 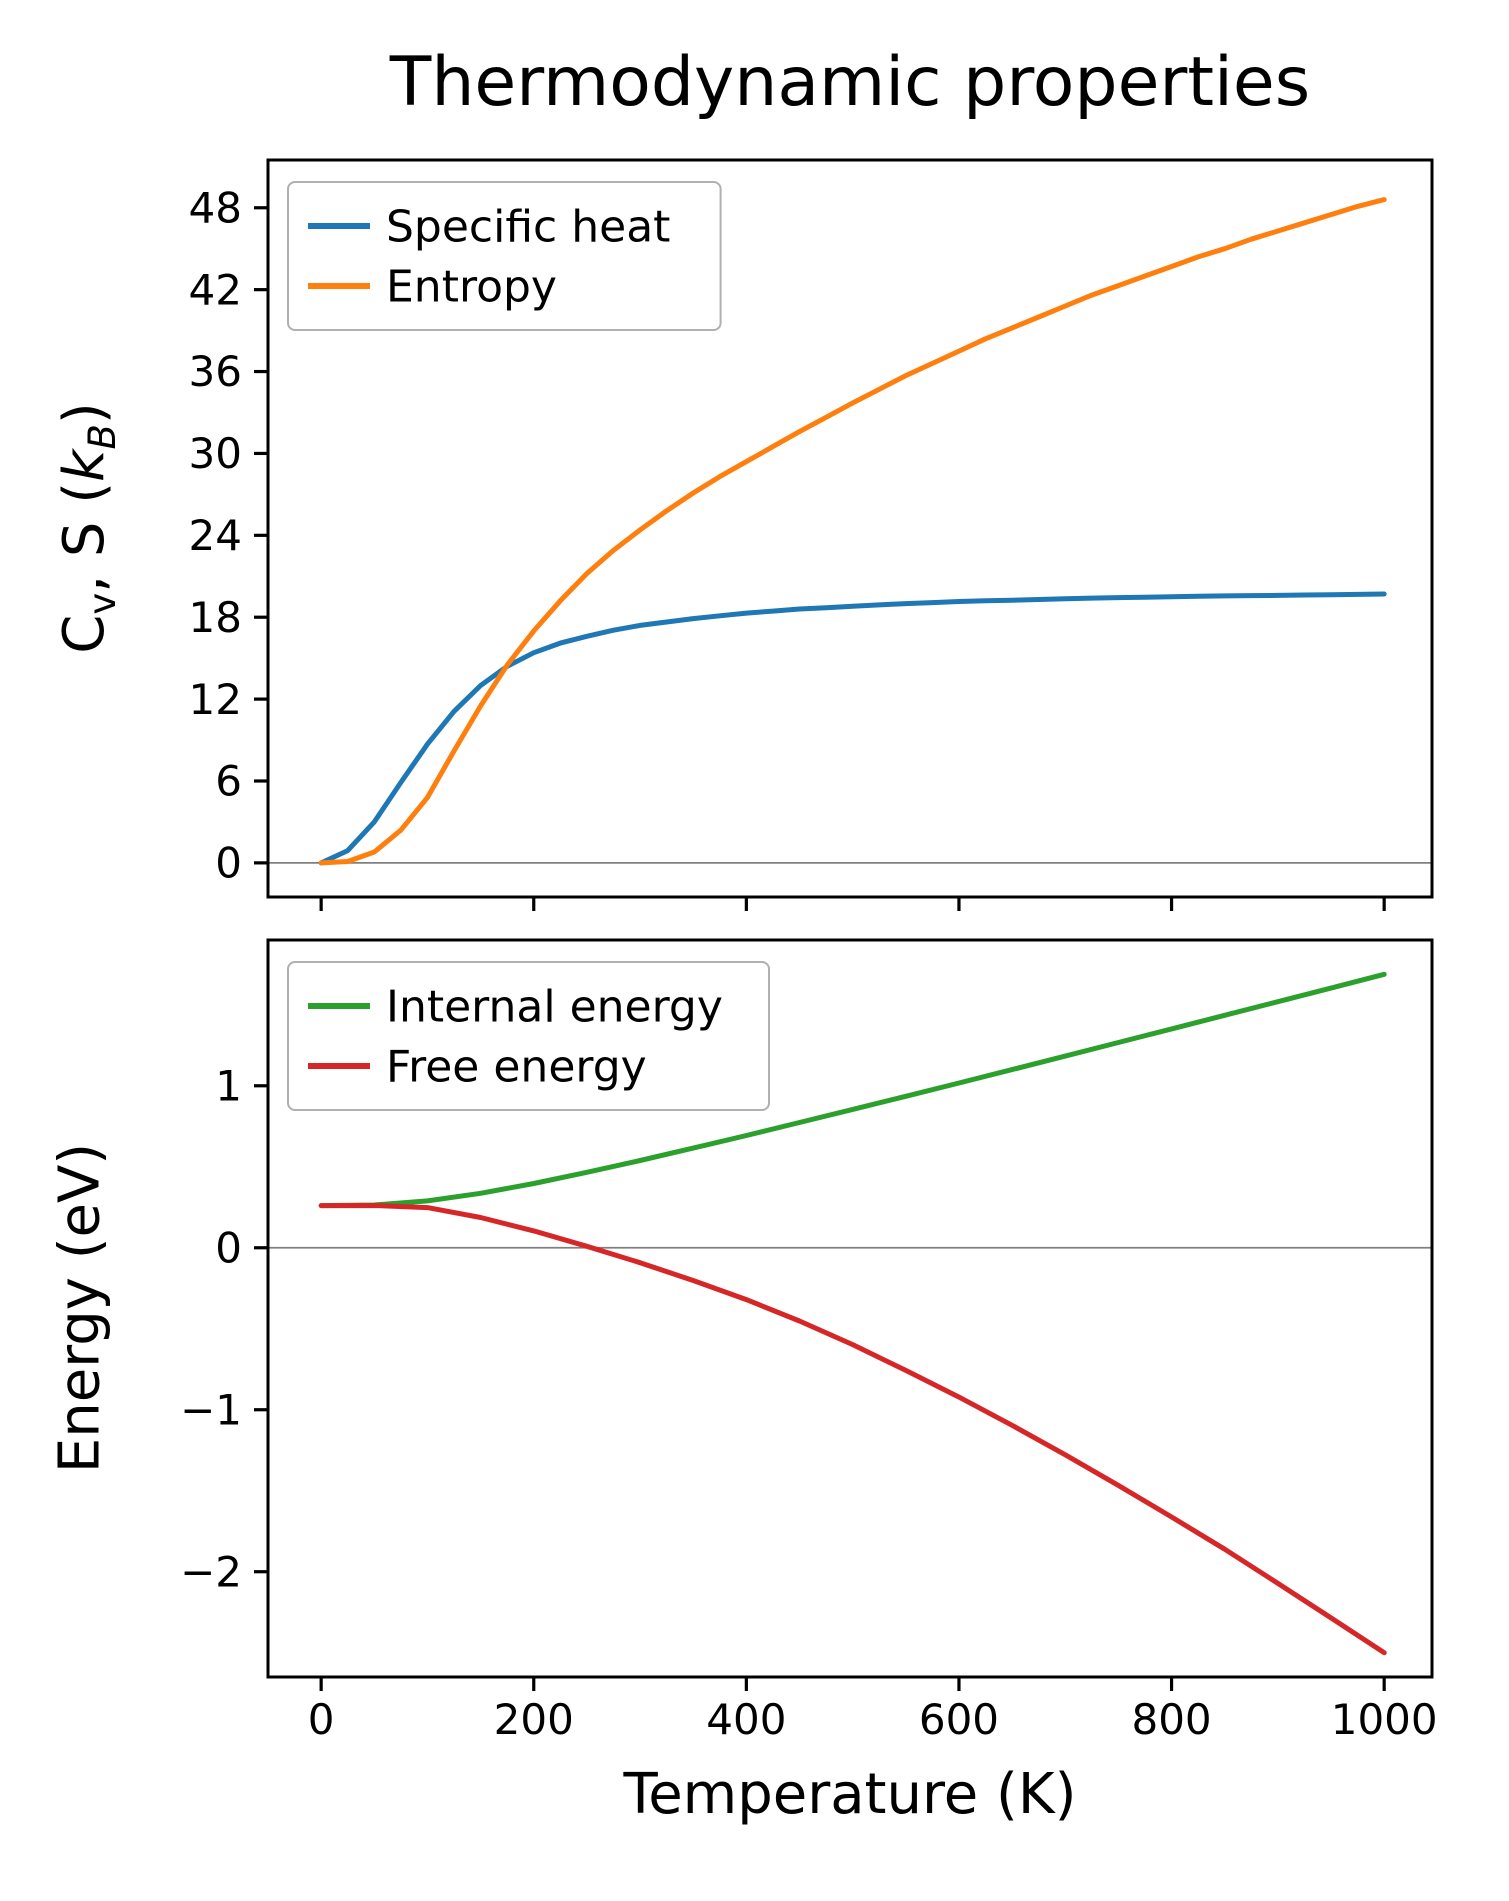 What do you see at coordinates (215, 371) in the screenshot?
I see `y-tick-label: 36` at bounding box center [215, 371].